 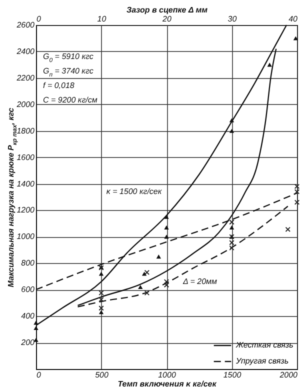 What do you see at coordinates (26, 131) in the screenshot?
I see `y-tick-label: 1800` at bounding box center [26, 131].